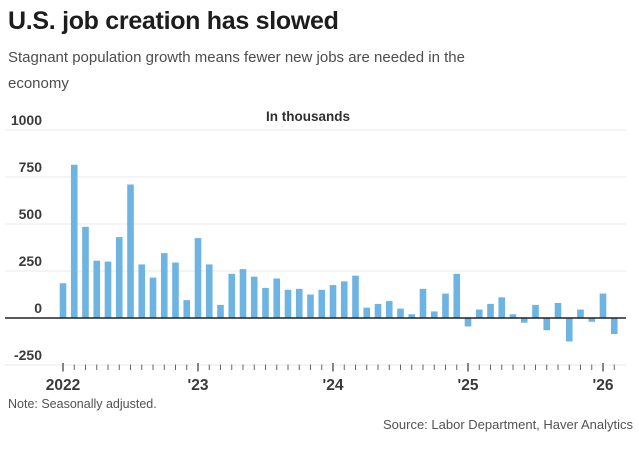 Image resolution: width=639 pixels, height=462 pixels. Describe the element at coordinates (38, 83) in the screenshot. I see `subtitle-line-2: economy` at that location.